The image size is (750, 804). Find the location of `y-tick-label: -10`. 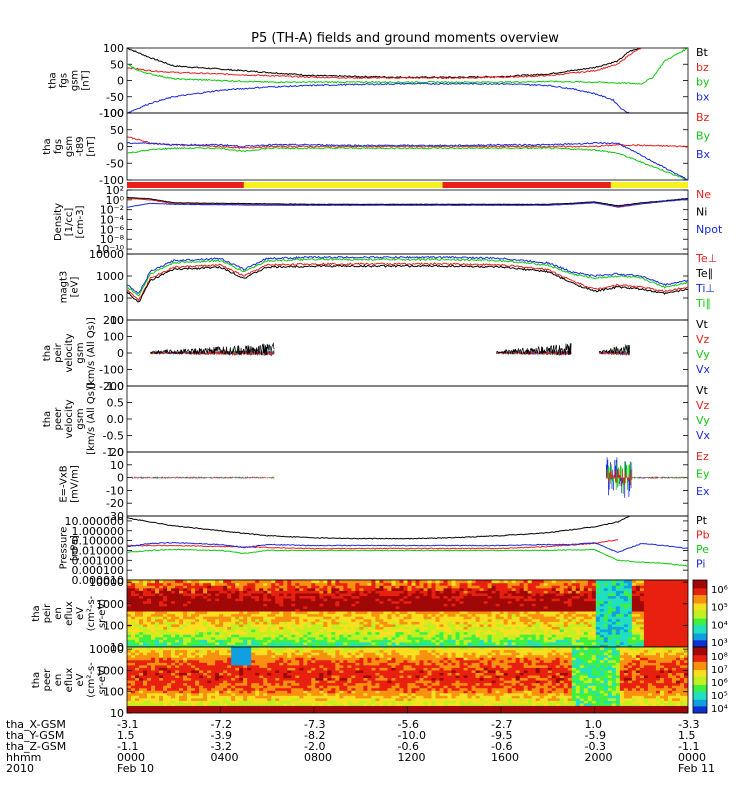

y-tick-label: -10 is located at coordinates (115, 490).